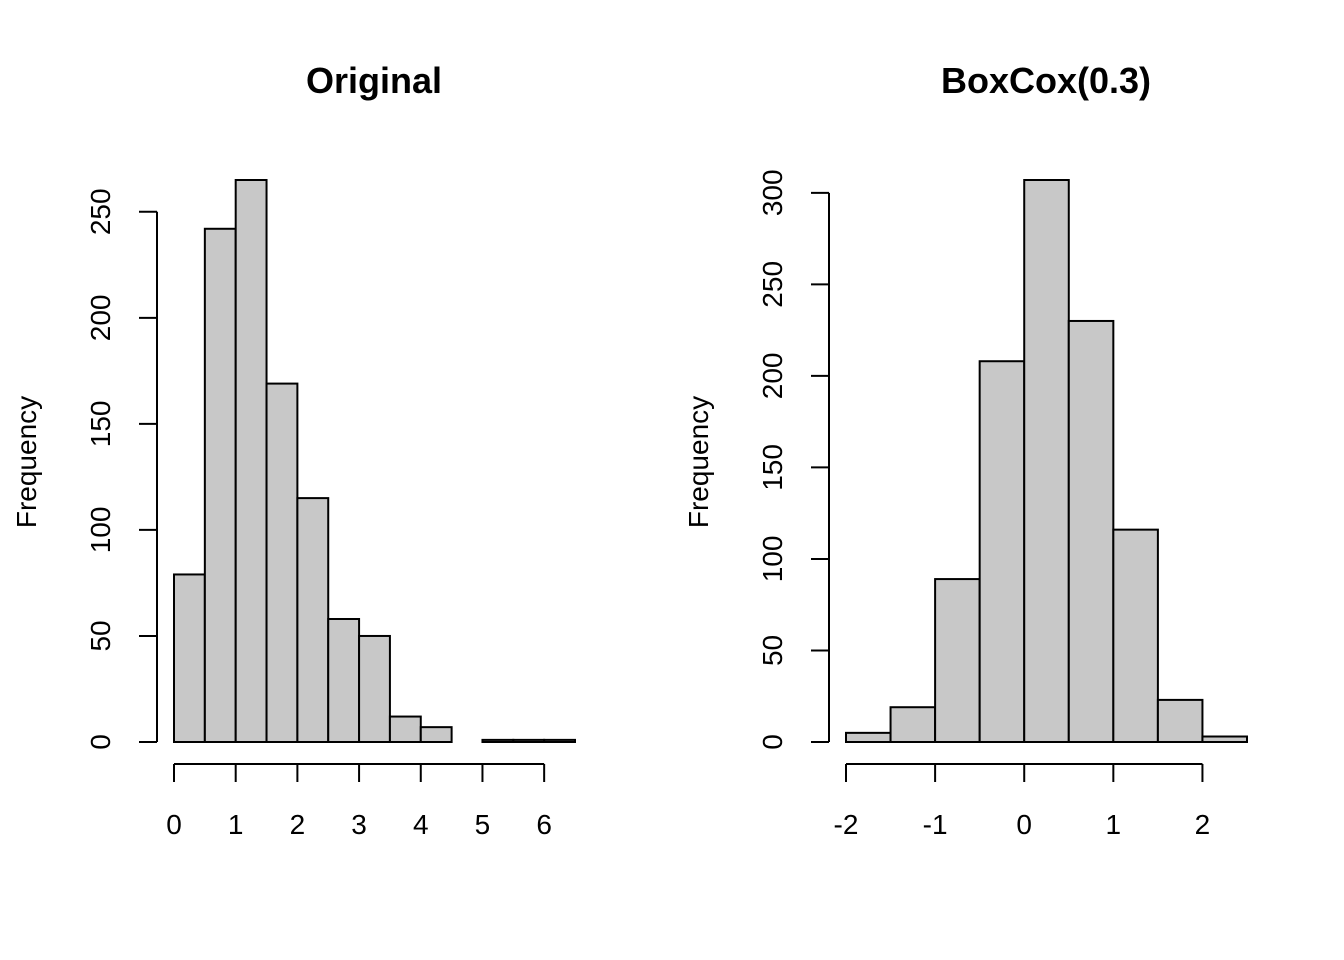 The image size is (1344, 960). What do you see at coordinates (935, 824) in the screenshot?
I see `x-tick-label: -1` at bounding box center [935, 824].